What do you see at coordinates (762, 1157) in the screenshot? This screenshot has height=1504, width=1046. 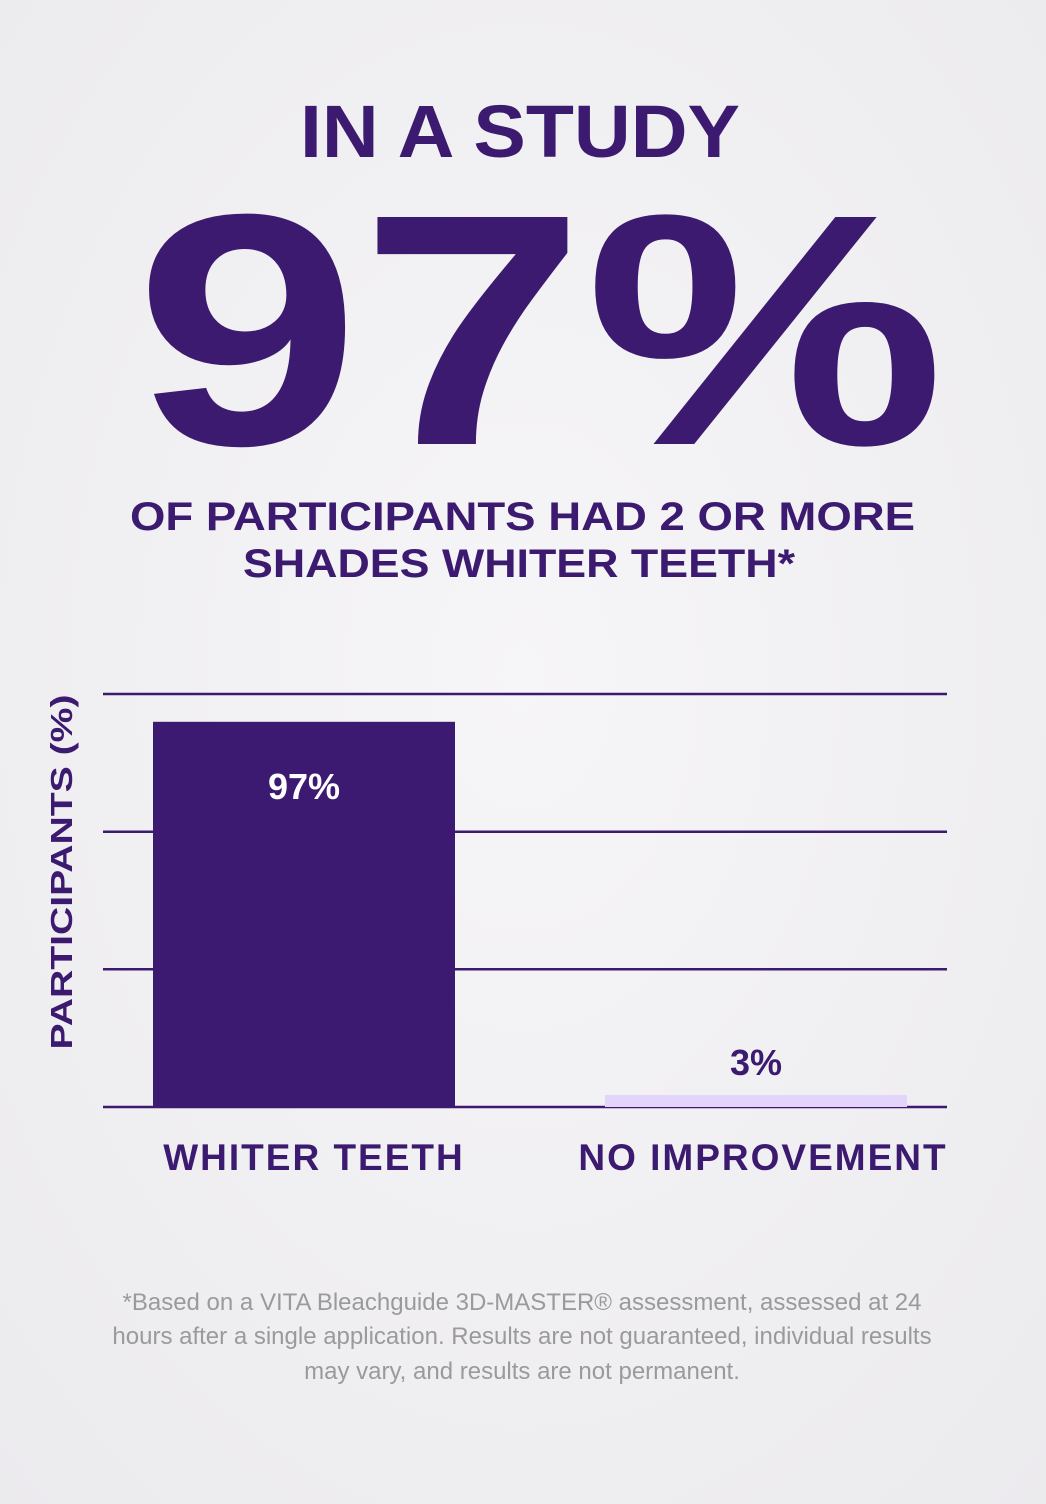 I see `x-tick-label: NO IMPROVEMENT` at bounding box center [762, 1157].